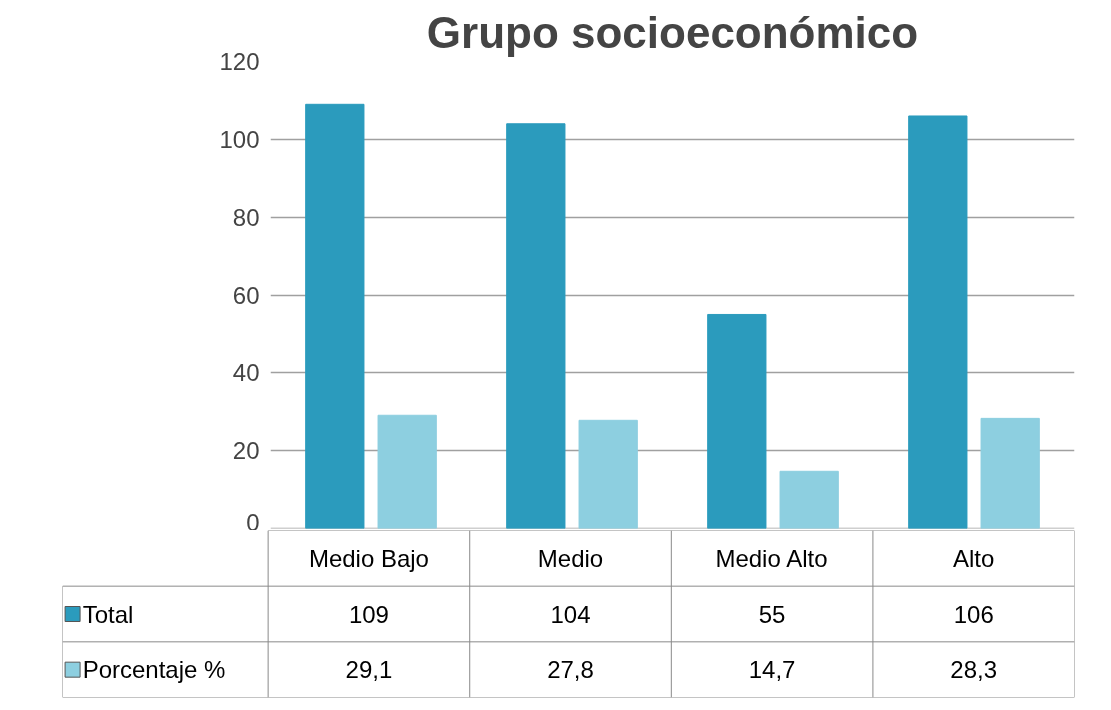 This screenshot has width=1111, height=710. Describe the element at coordinates (570, 614) in the screenshot. I see `data-label: 104` at that location.